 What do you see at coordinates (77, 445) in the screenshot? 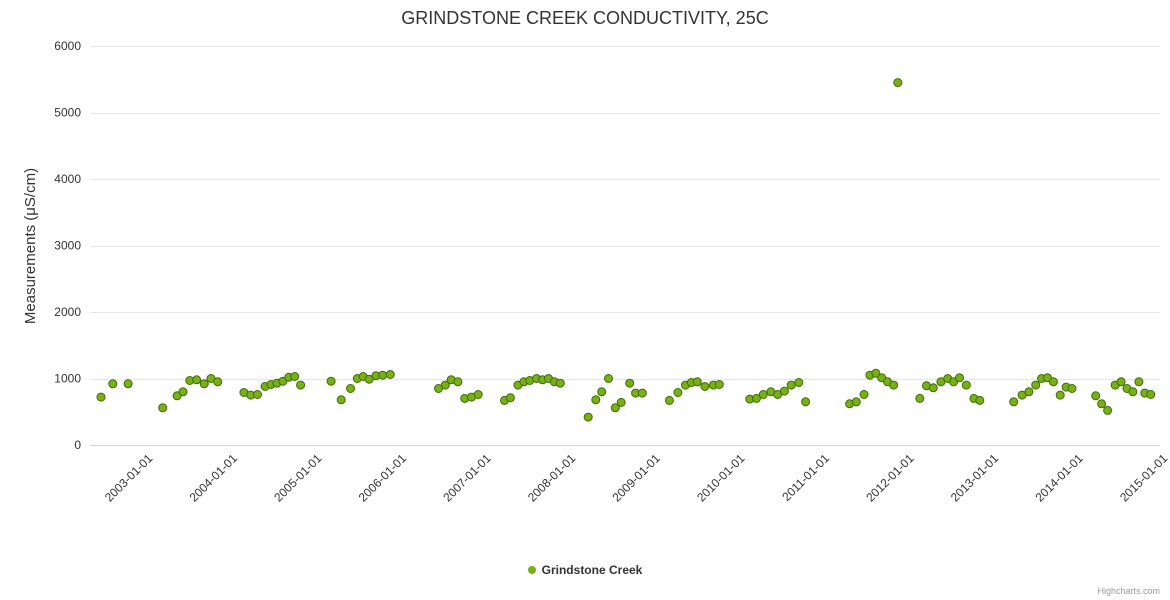
I see `y-tick-label: 0` at bounding box center [77, 445].